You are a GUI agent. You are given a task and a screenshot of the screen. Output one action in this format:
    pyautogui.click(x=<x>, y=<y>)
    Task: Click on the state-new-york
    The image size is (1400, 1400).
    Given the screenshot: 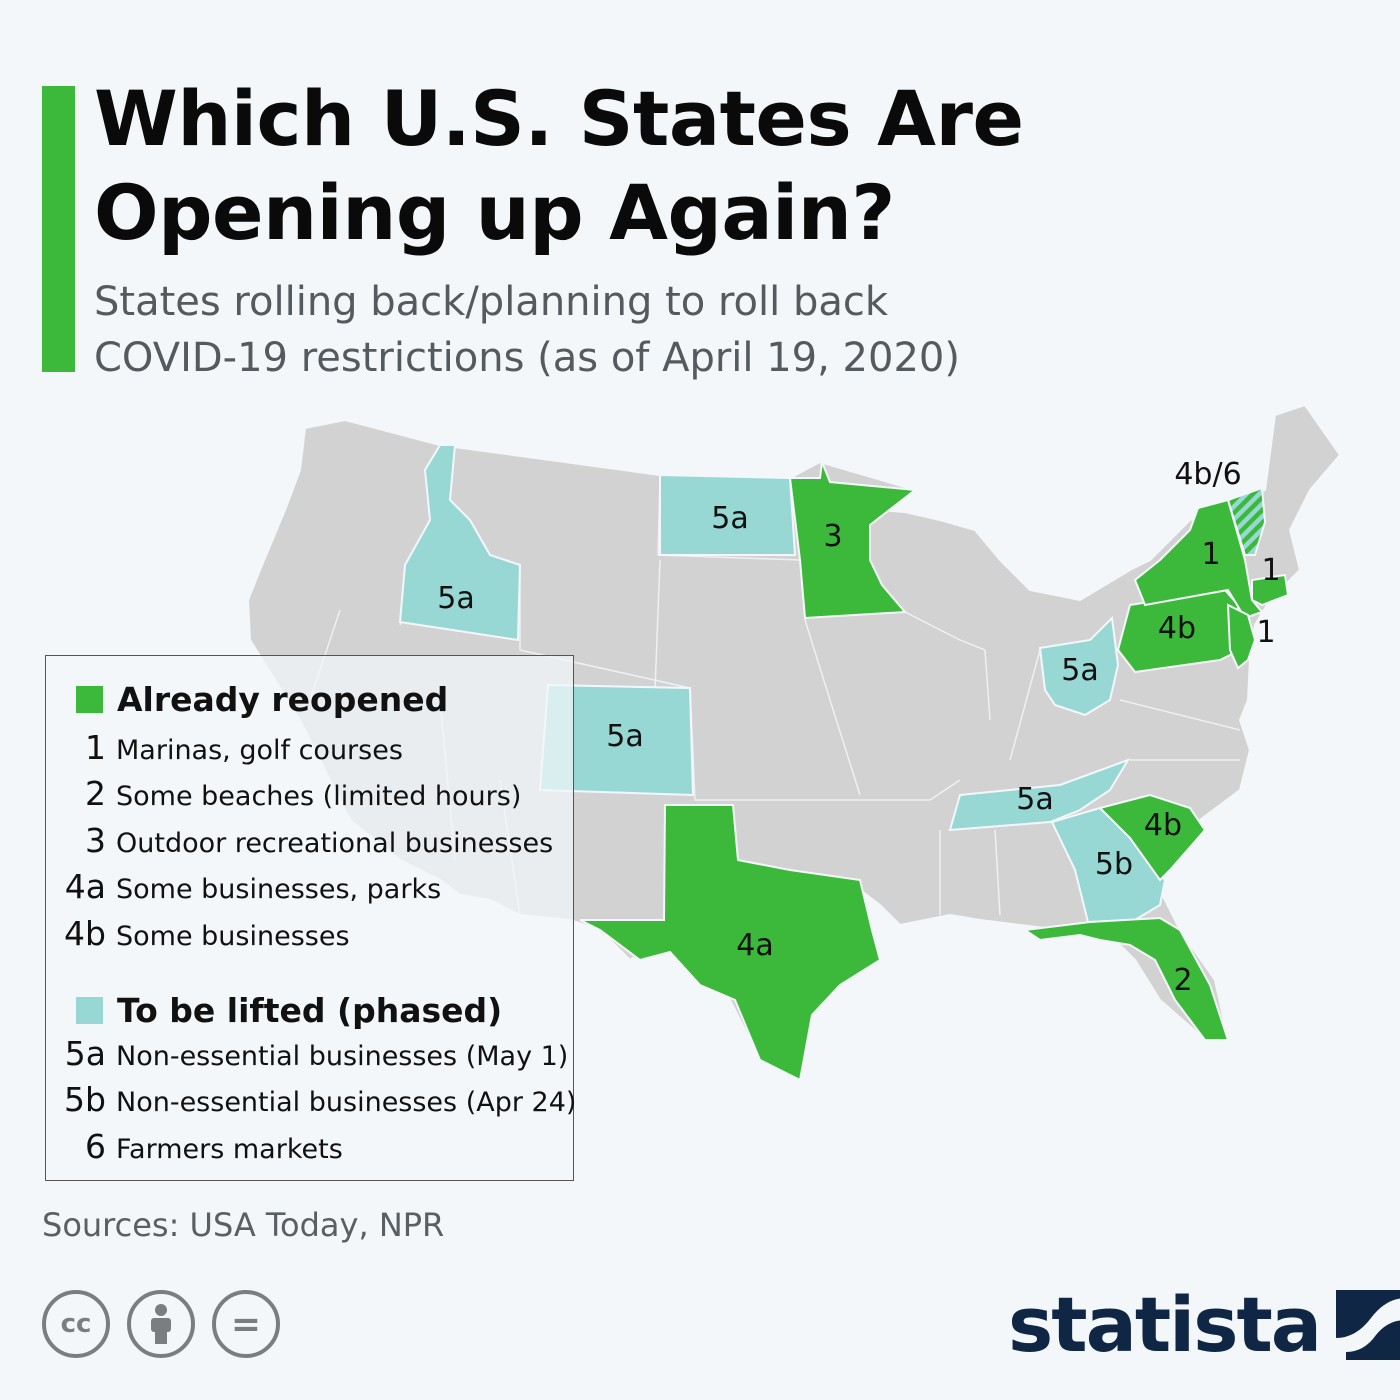 What is the action you would take?
    pyautogui.click(x=1198, y=559)
    